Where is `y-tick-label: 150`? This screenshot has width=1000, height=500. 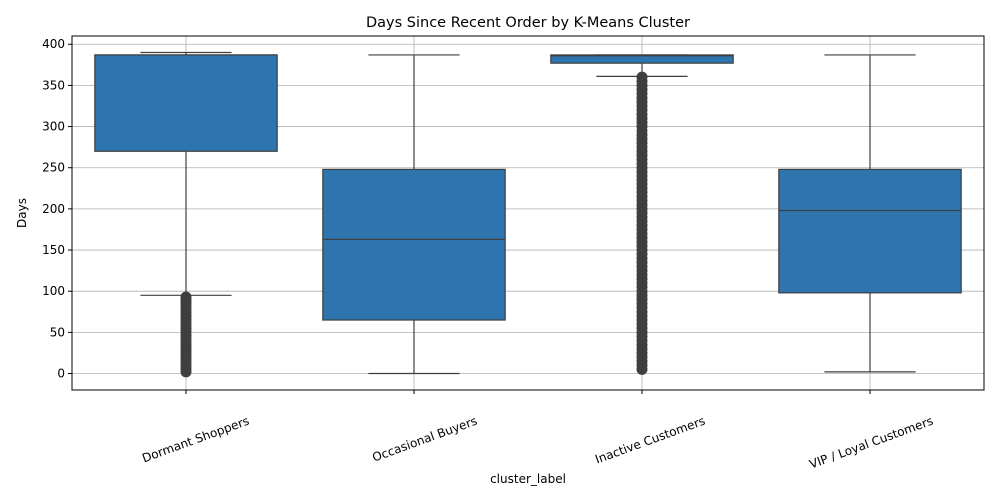
y-tick-label: 150 is located at coordinates (53, 250).